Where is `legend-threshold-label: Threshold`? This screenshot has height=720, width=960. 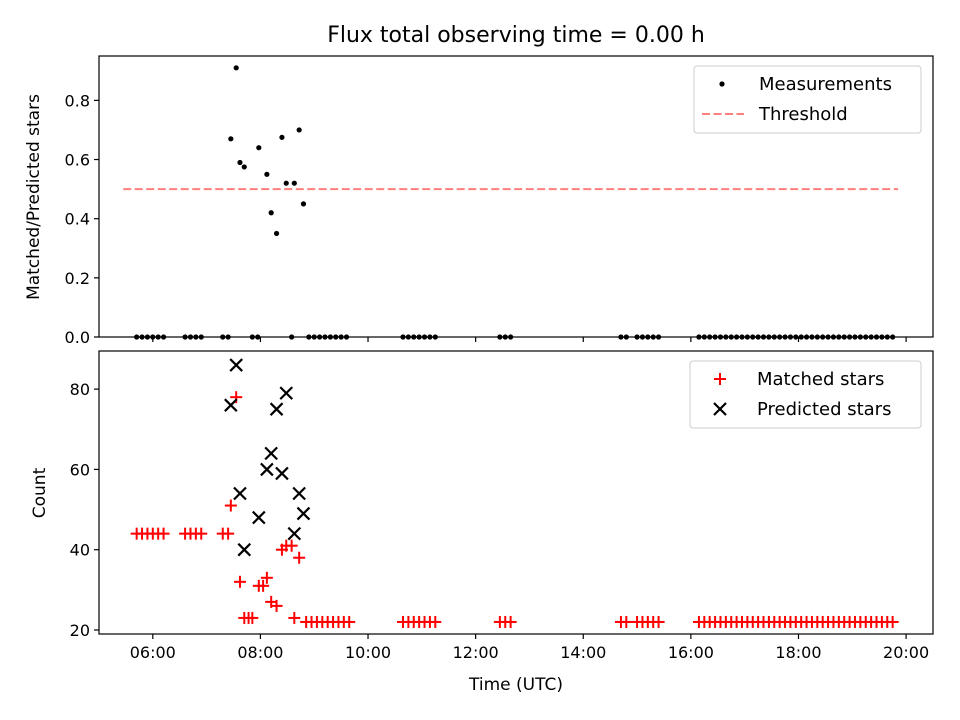 legend-threshold-label: Threshold is located at coordinates (803, 114).